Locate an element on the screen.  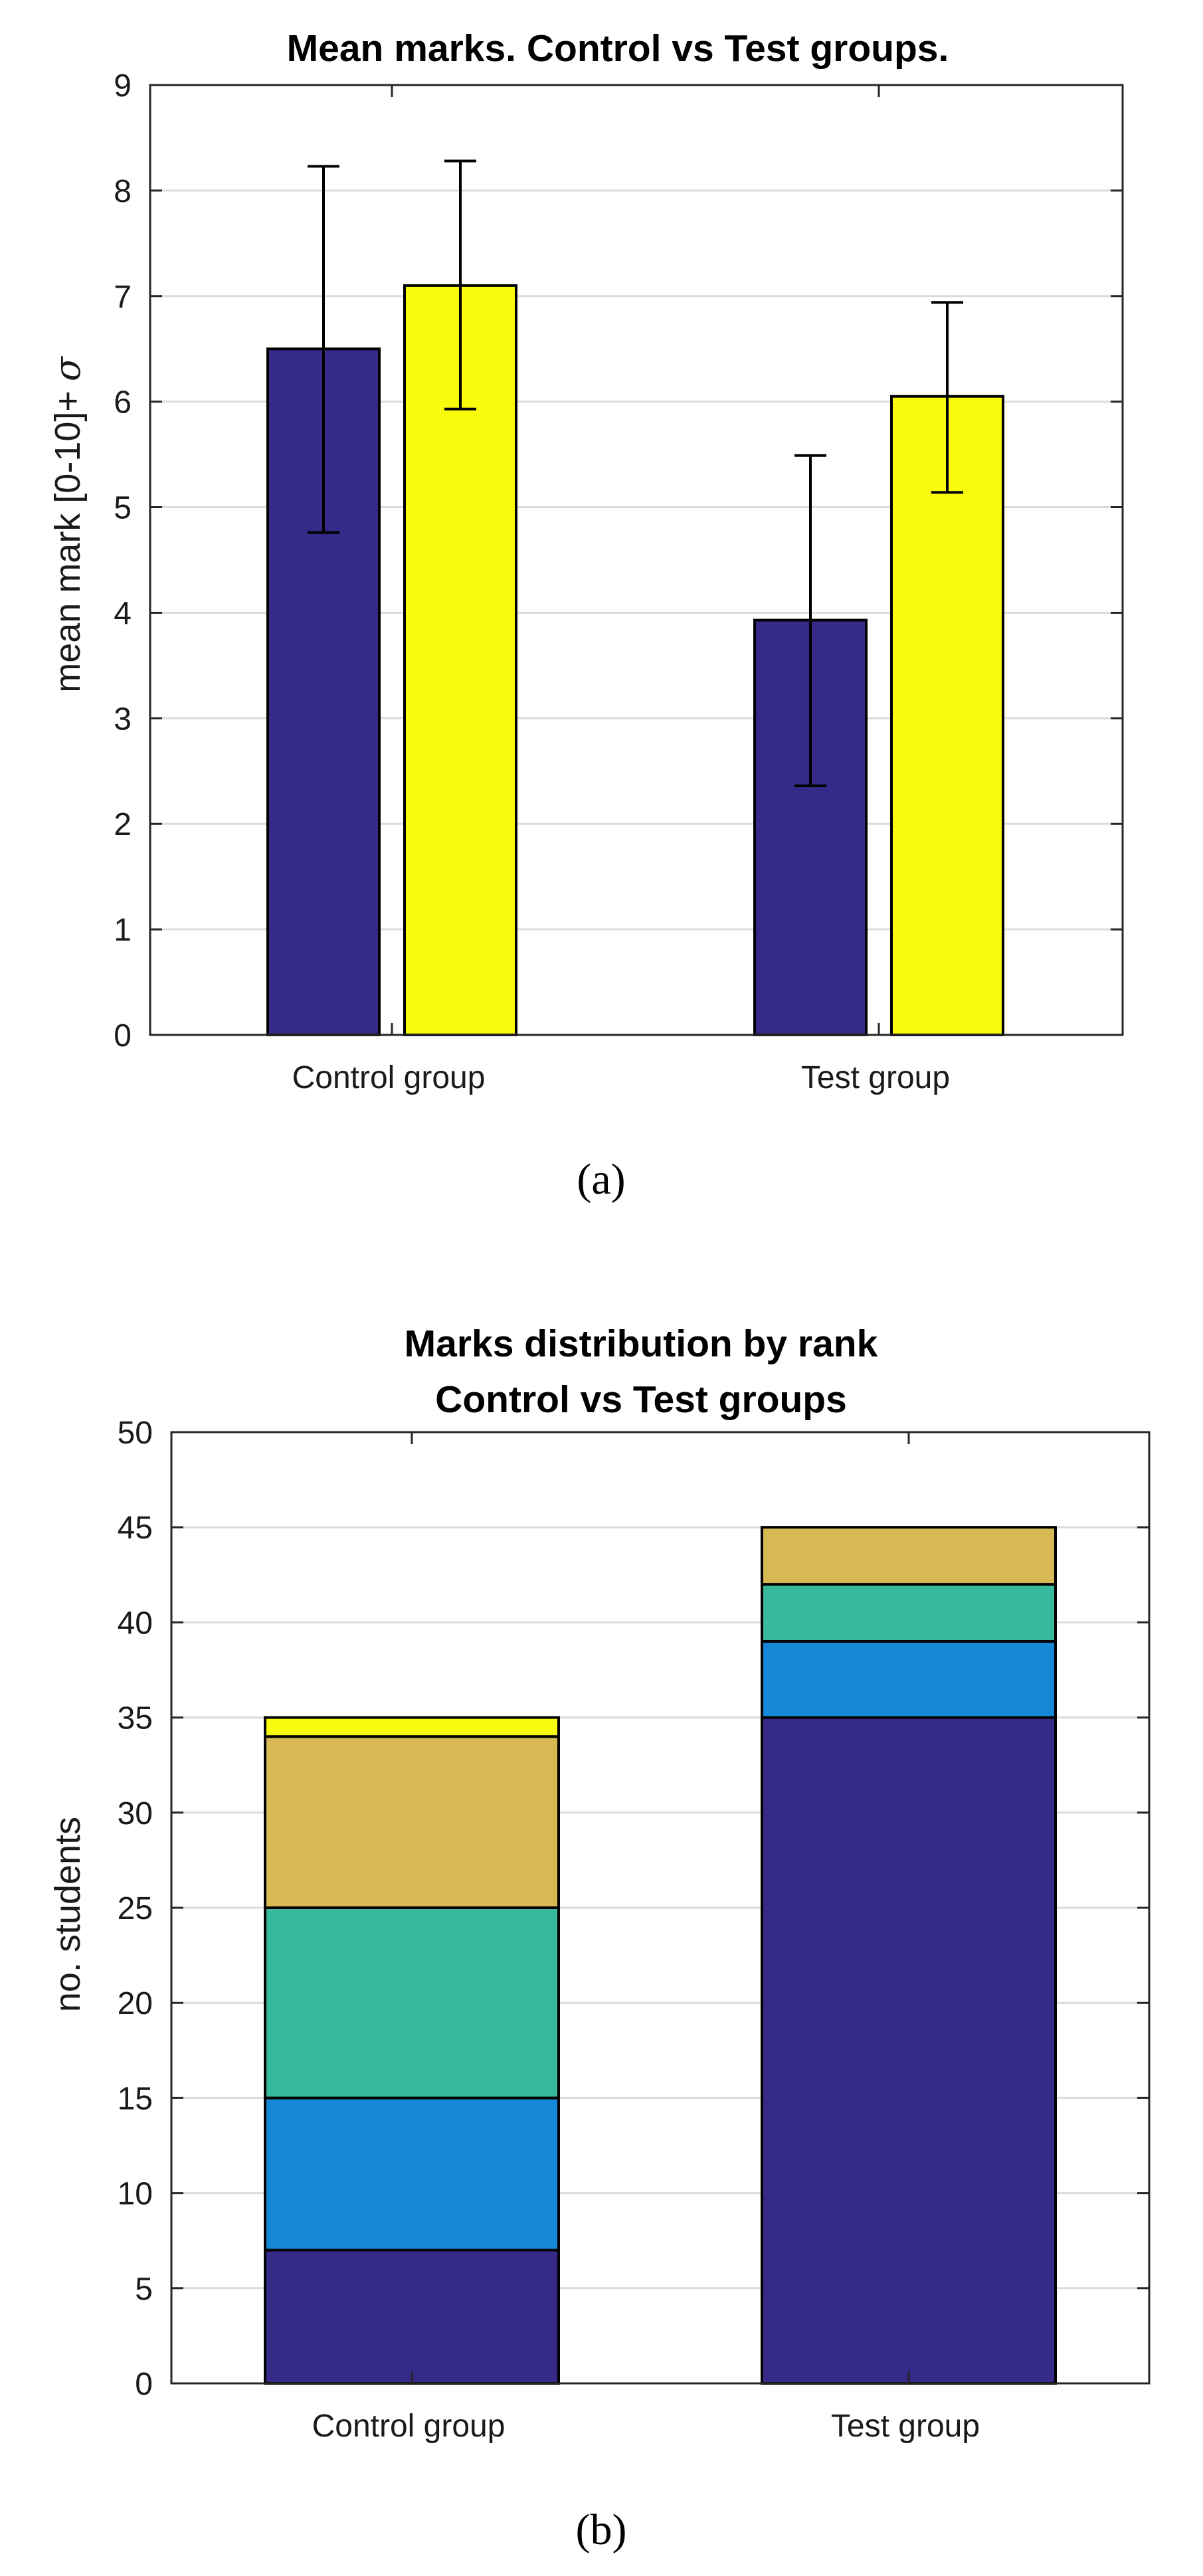
a-y-tick-label: 6 is located at coordinates (123, 402).